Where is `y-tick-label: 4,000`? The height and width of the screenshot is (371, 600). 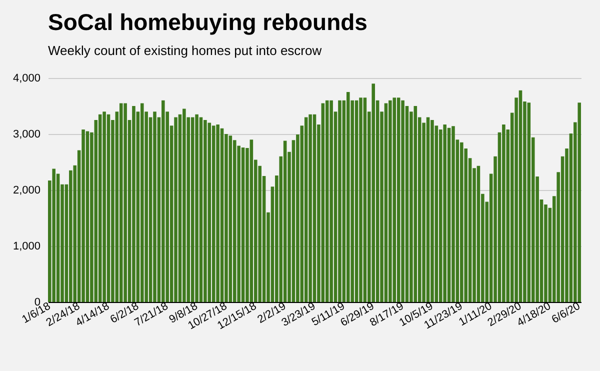 y-tick-label: 4,000 is located at coordinates (26, 78).